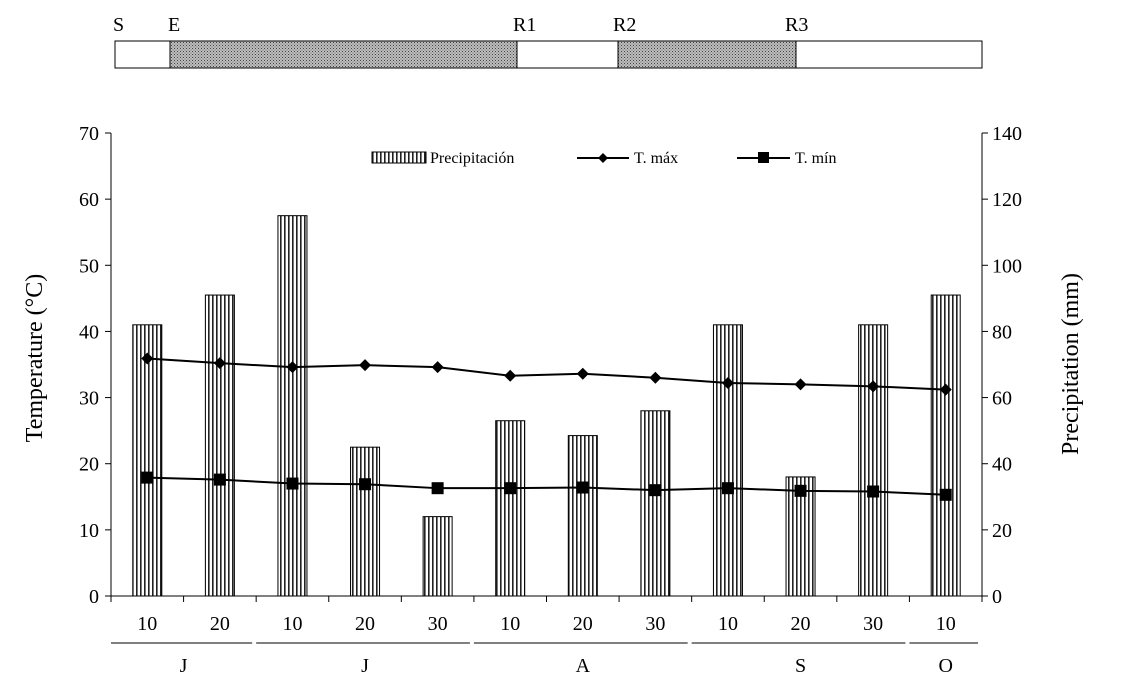  Describe the element at coordinates (89, 200) in the screenshot. I see `left-tick-label: 60` at that location.